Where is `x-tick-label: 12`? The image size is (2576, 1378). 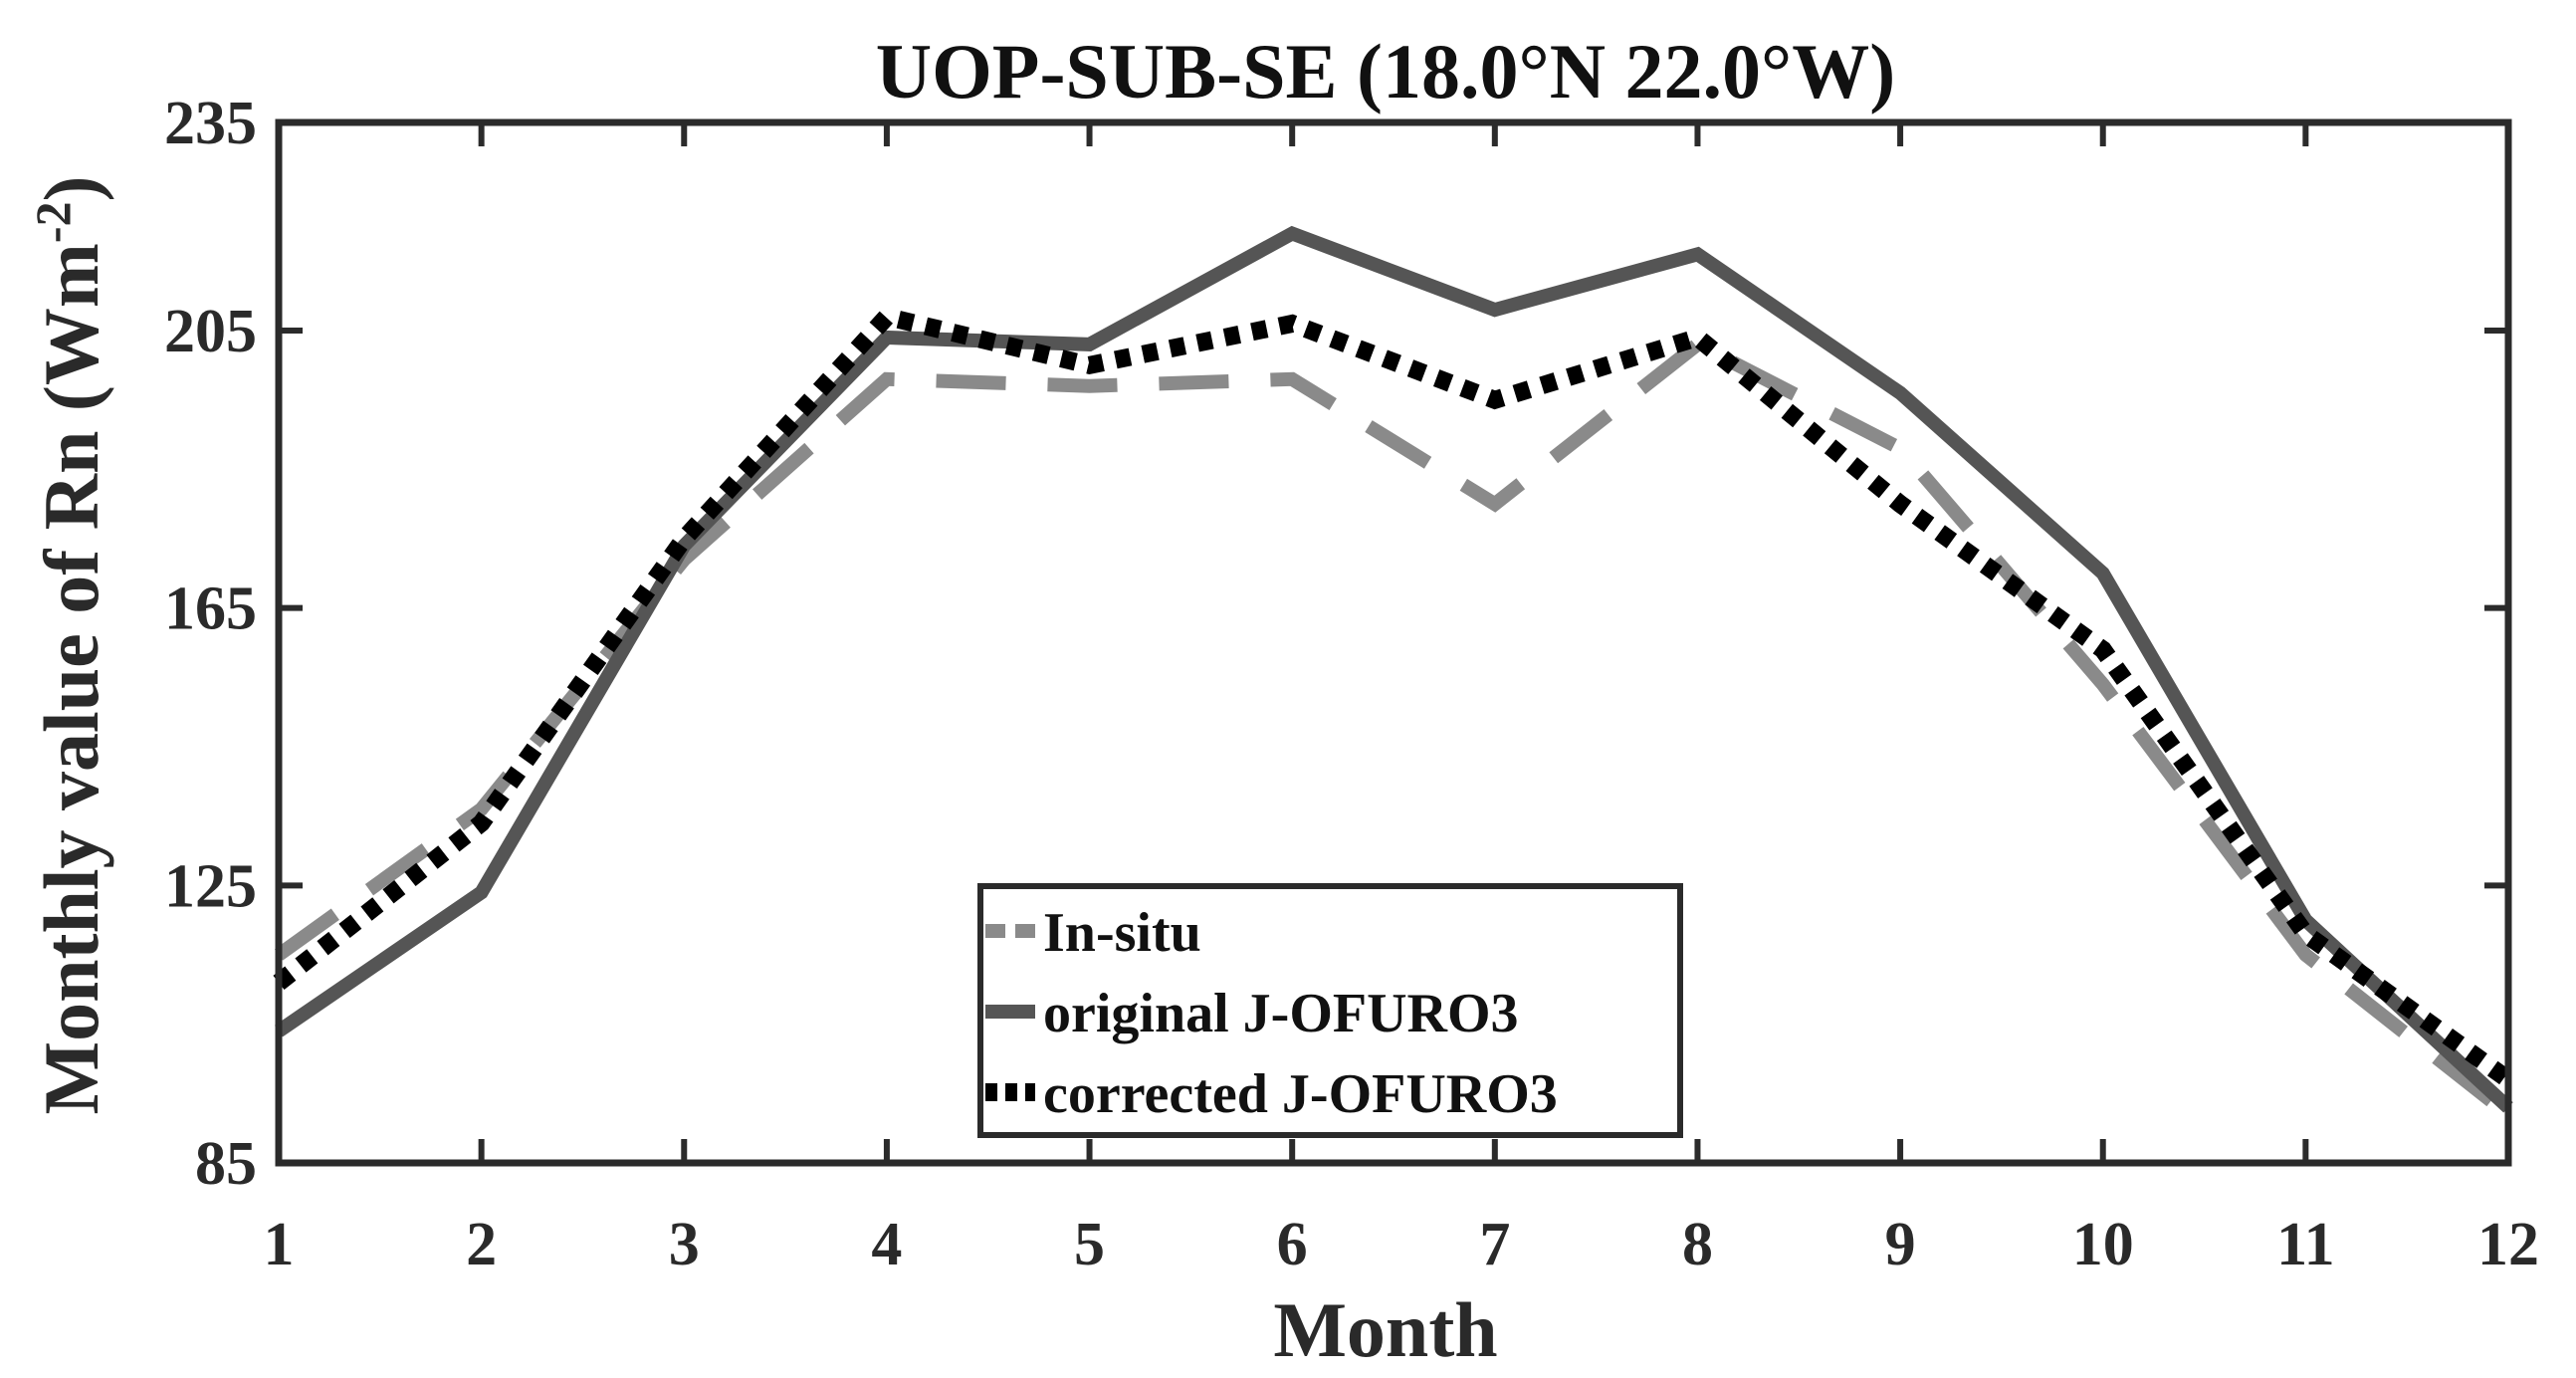 x-tick-label: 12 is located at coordinates (2508, 1244).